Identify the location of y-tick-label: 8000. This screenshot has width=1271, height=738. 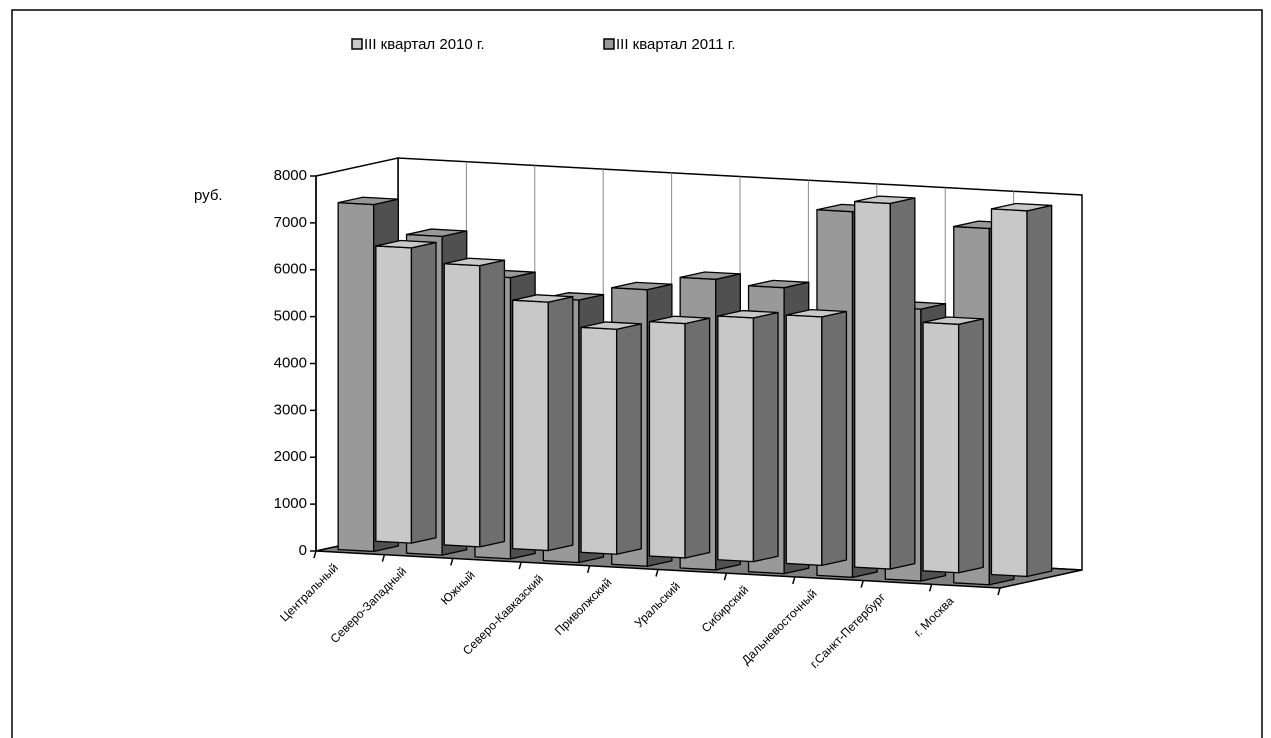
(290, 175).